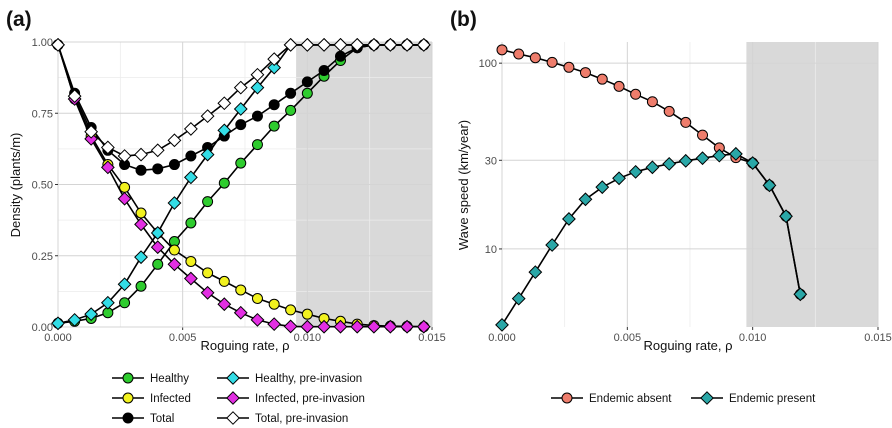 This screenshot has width=892, height=428. Describe the element at coordinates (308, 338) in the screenshot. I see `panel-a-x-tick-label: 0.010` at that location.